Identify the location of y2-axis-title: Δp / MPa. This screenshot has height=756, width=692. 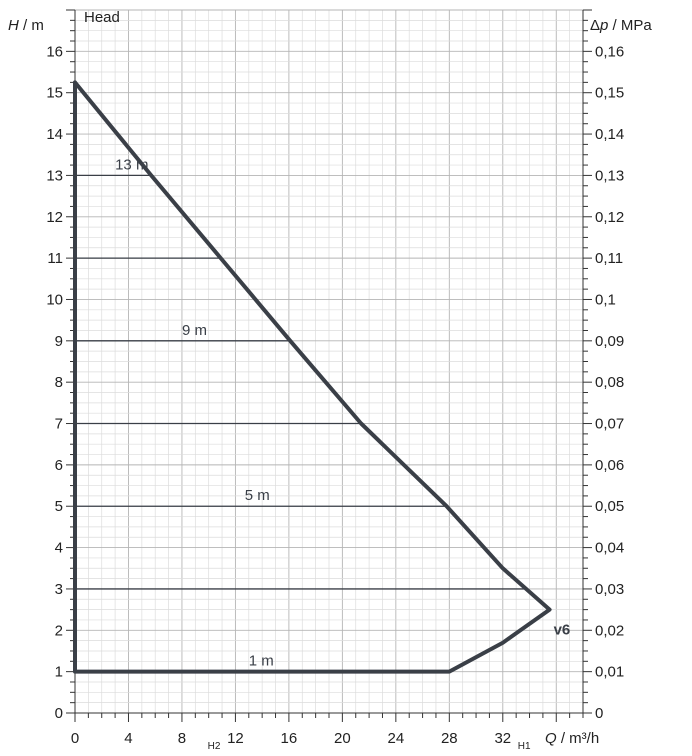
(621, 25).